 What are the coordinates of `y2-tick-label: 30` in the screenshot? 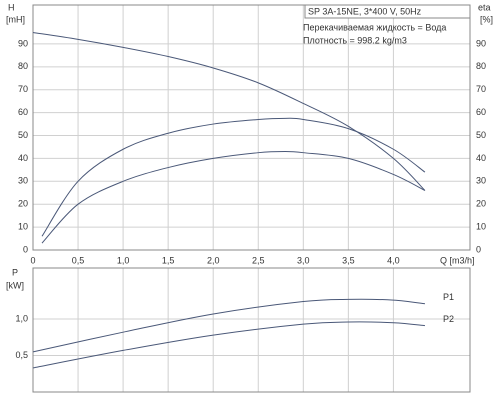 It's located at (481, 181).